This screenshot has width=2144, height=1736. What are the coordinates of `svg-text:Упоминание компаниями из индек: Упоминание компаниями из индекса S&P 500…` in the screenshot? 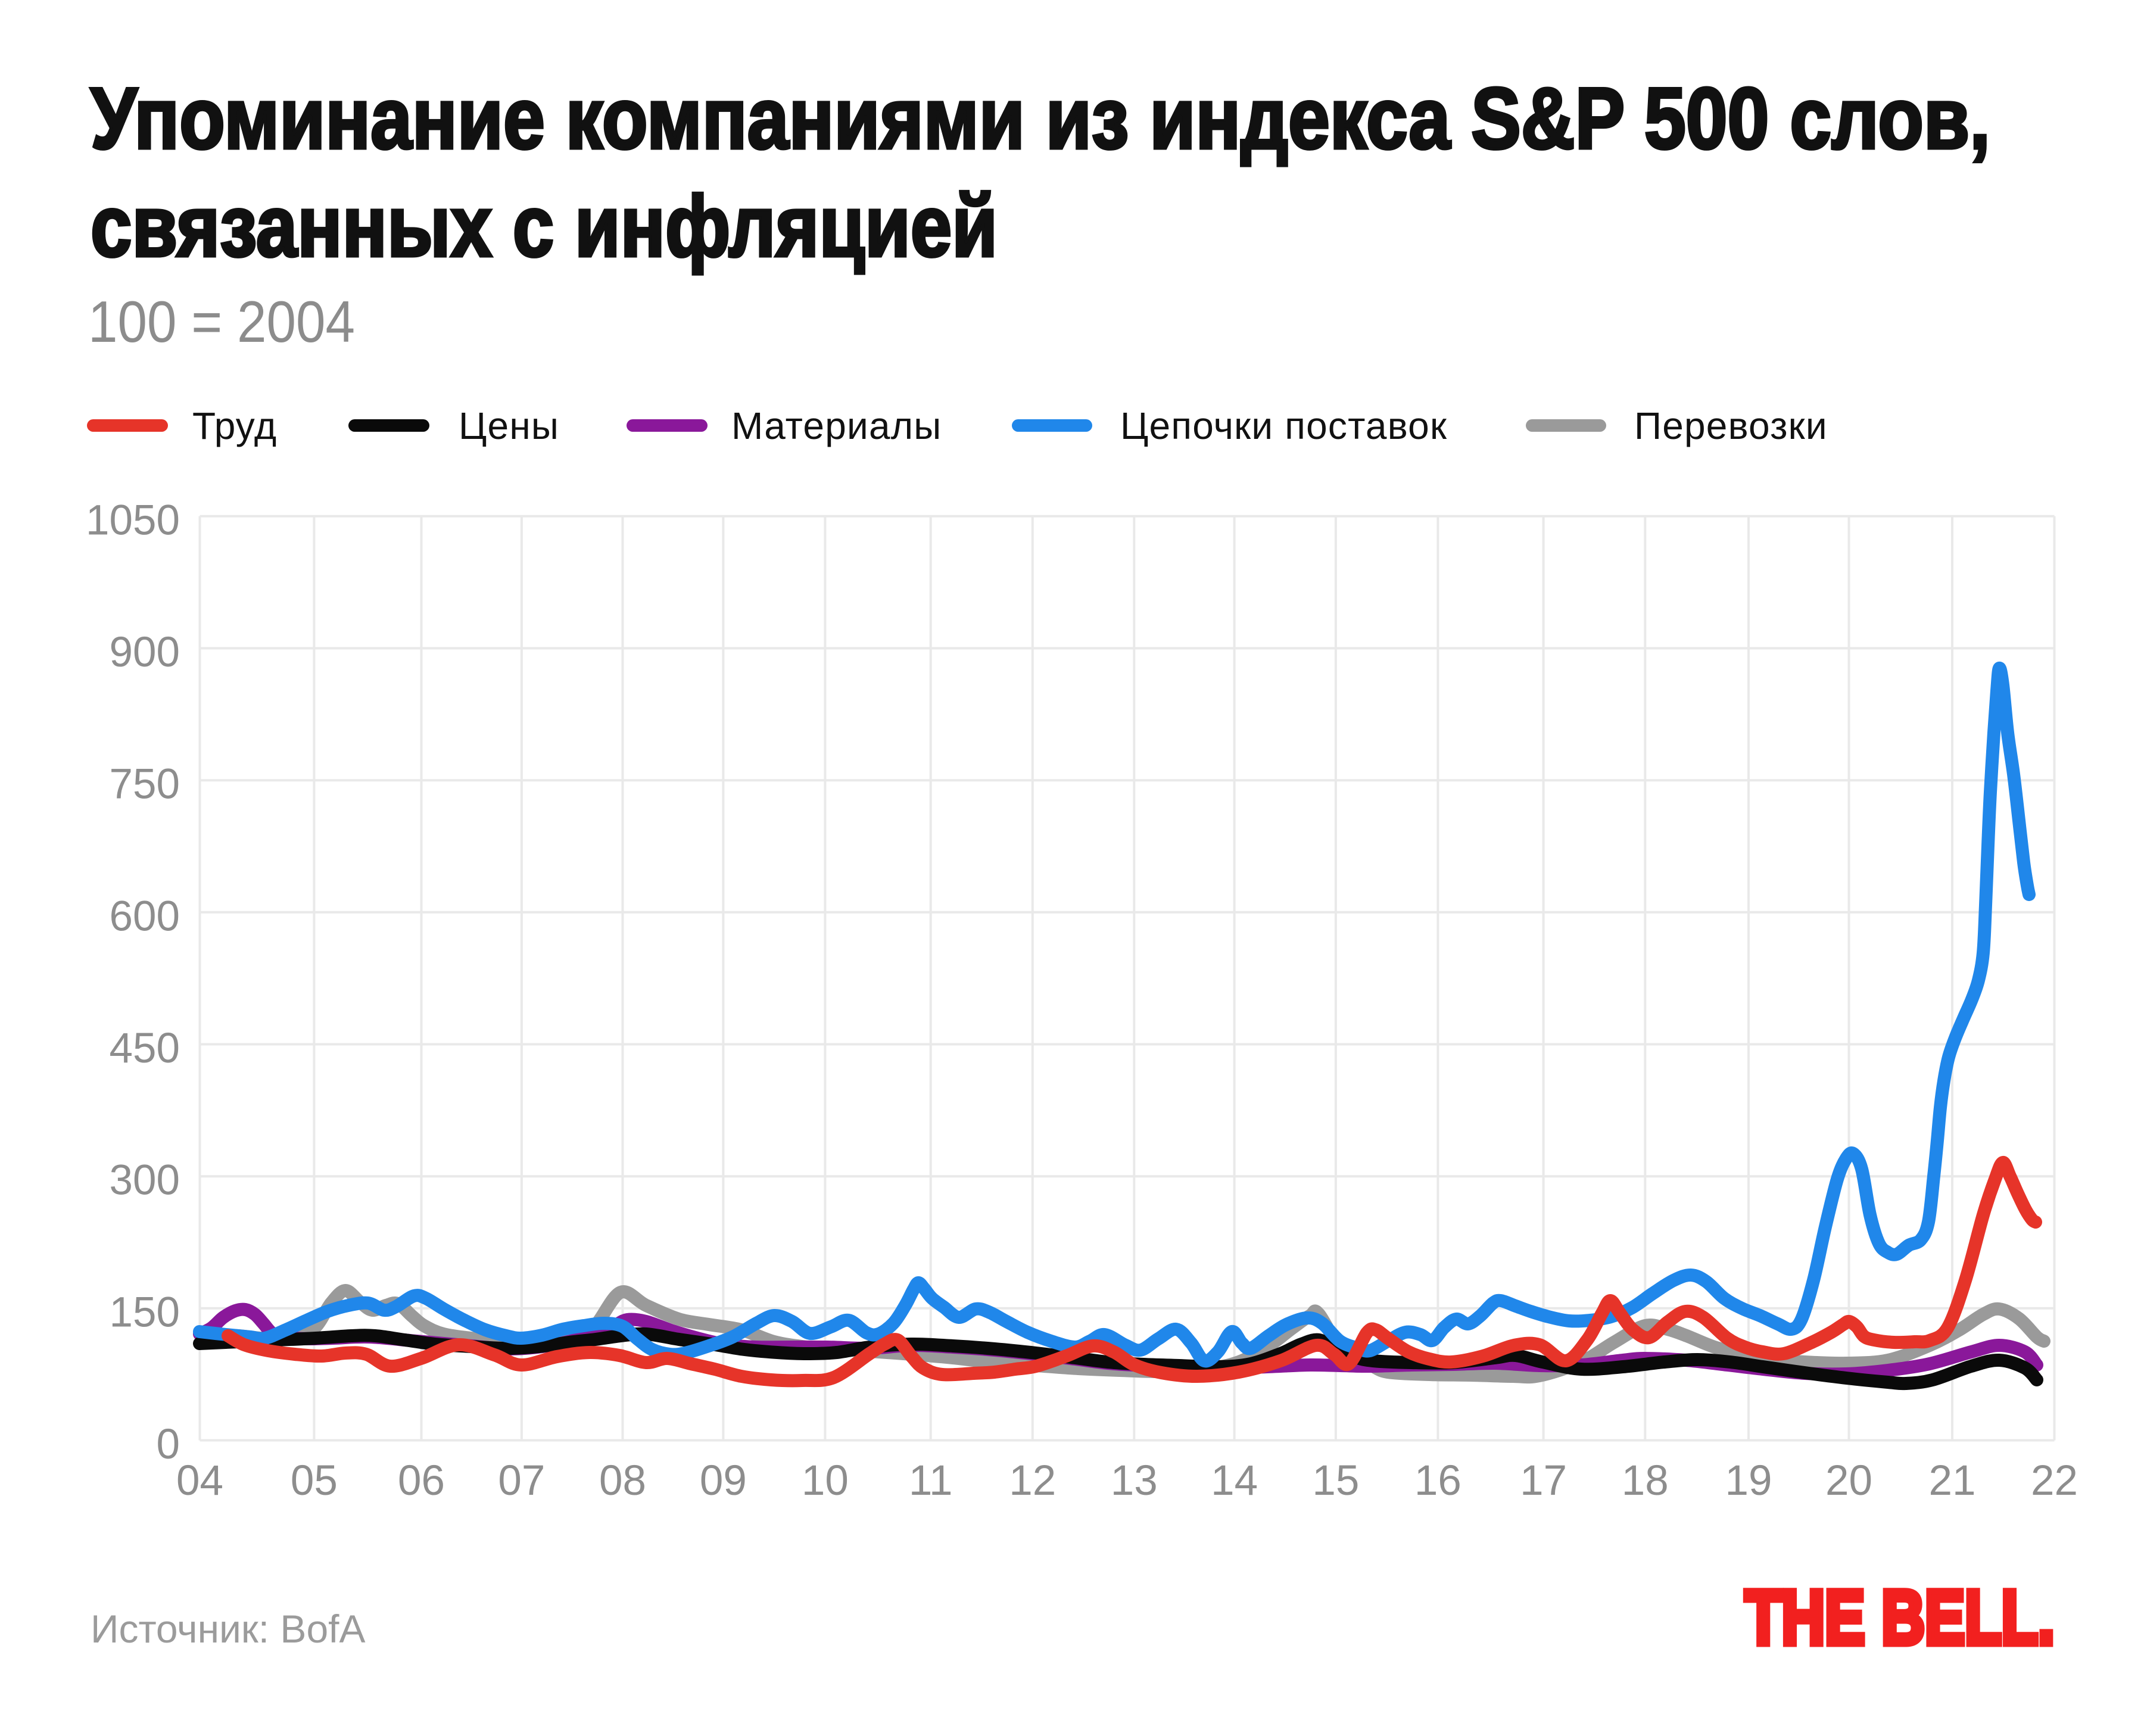 It's located at (1040, 118).